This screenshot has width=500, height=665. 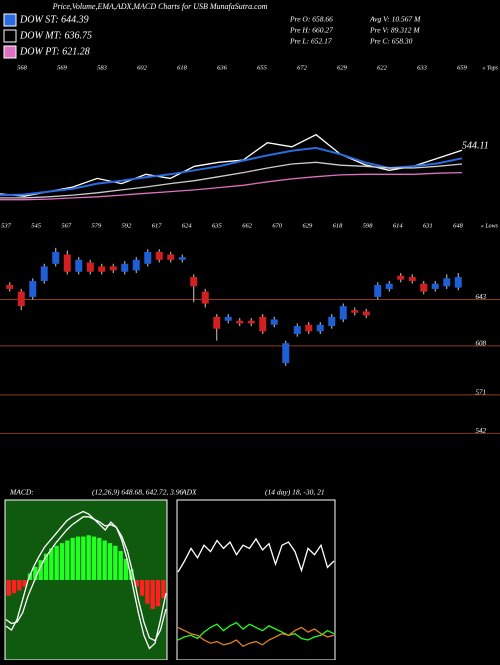 I want to click on y-tick-label: 643, so click(x=481, y=297).